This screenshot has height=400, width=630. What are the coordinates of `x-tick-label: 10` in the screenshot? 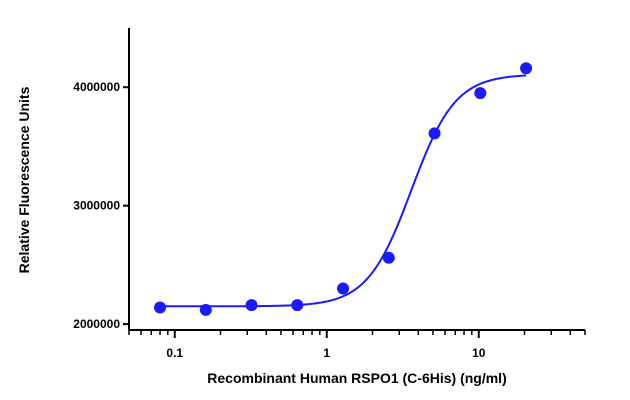 It's located at (479, 353).